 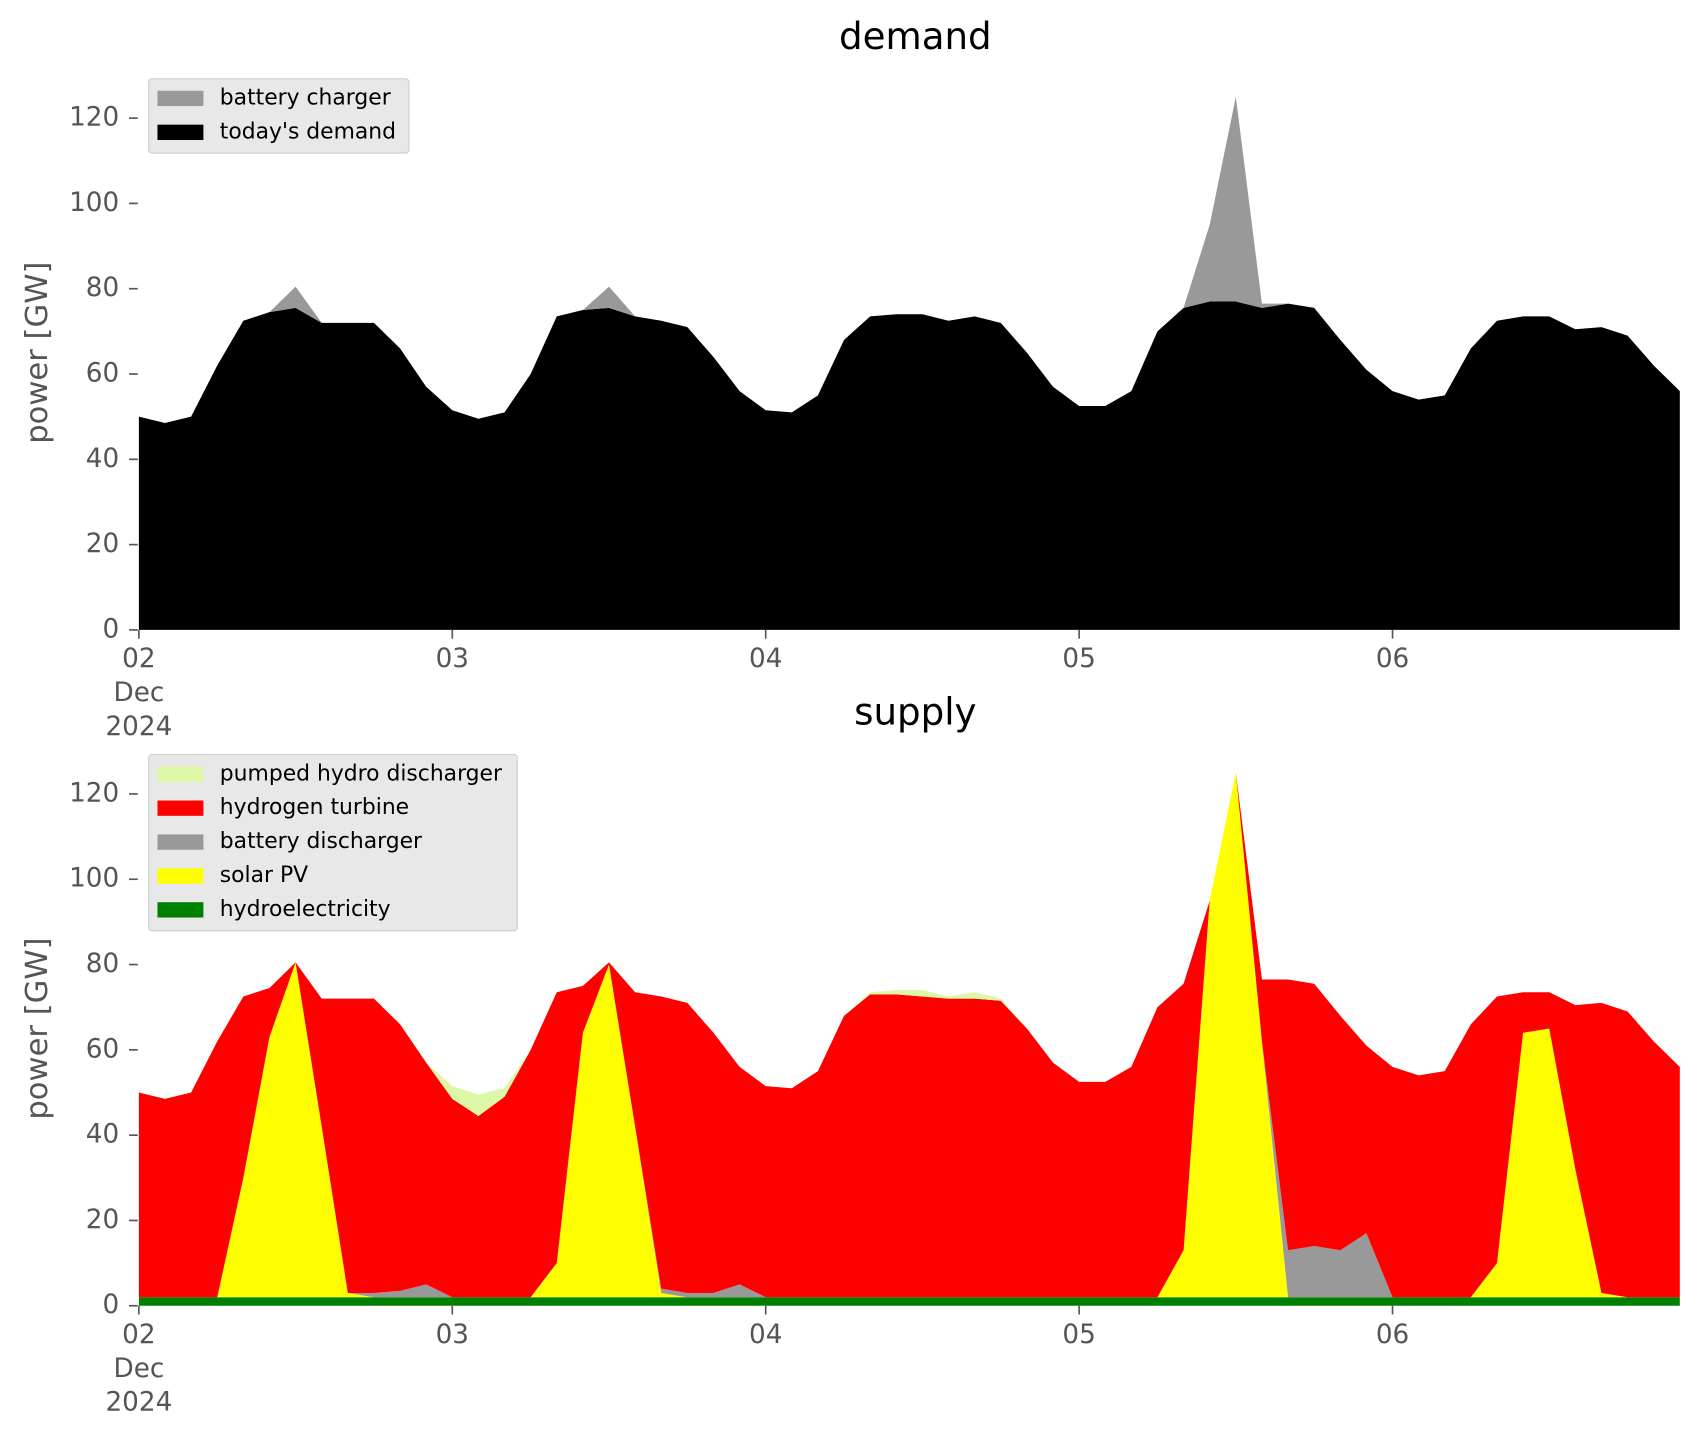 What do you see at coordinates (909, 1301) in the screenshot?
I see `area` at bounding box center [909, 1301].